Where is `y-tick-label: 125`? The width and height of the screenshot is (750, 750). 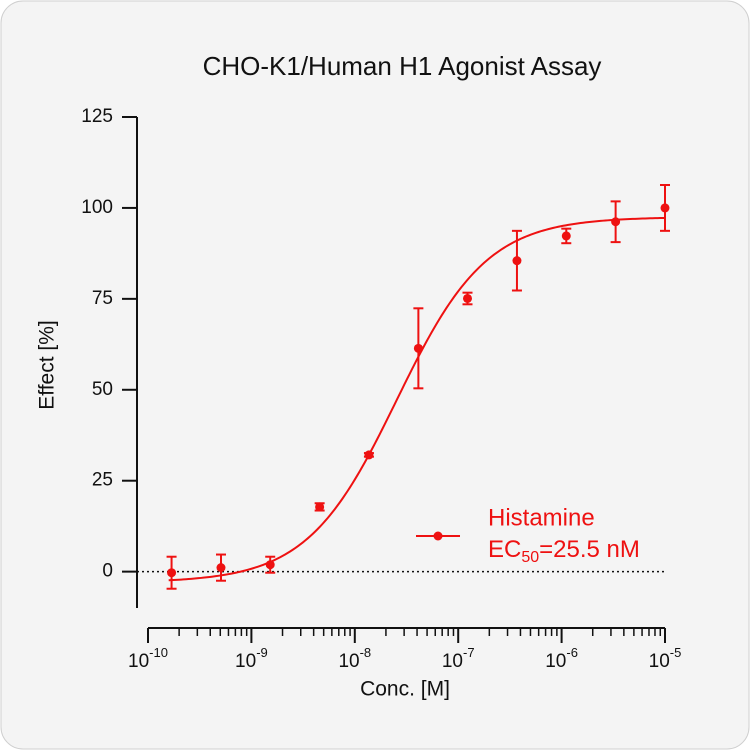
y-tick-label: 125 is located at coordinates (97, 116).